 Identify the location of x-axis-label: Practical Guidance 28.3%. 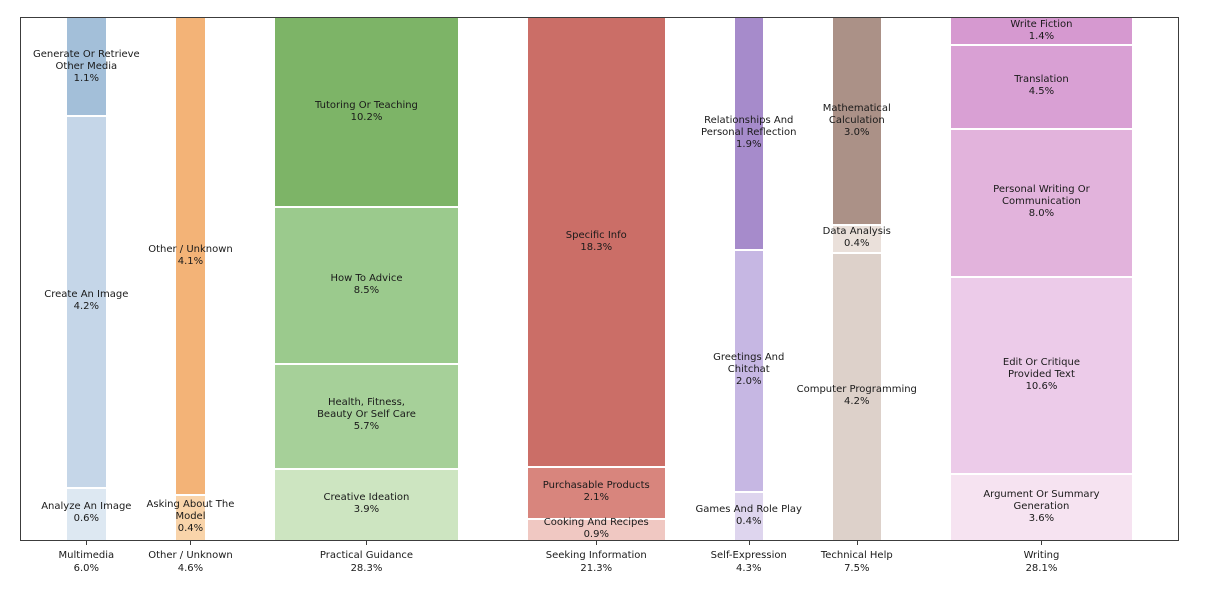
(366, 562).